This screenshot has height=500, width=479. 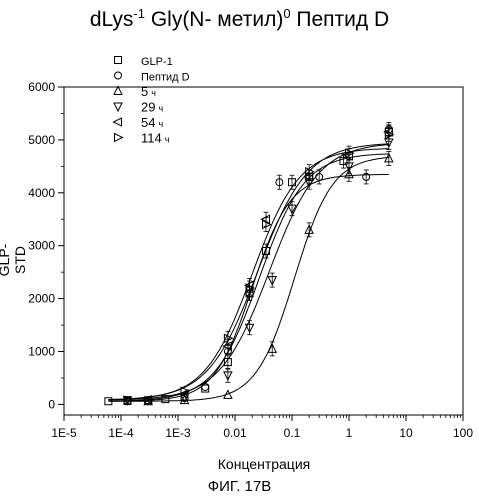 What do you see at coordinates (121, 433) in the screenshot?
I see `x-tick-label: 1E-4` at bounding box center [121, 433].